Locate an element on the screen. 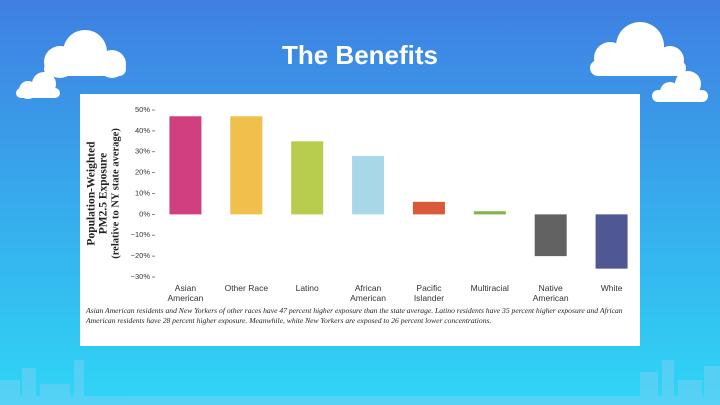 The width and height of the screenshot is (720, 405). y-tick-label: 10% is located at coordinates (142, 192).